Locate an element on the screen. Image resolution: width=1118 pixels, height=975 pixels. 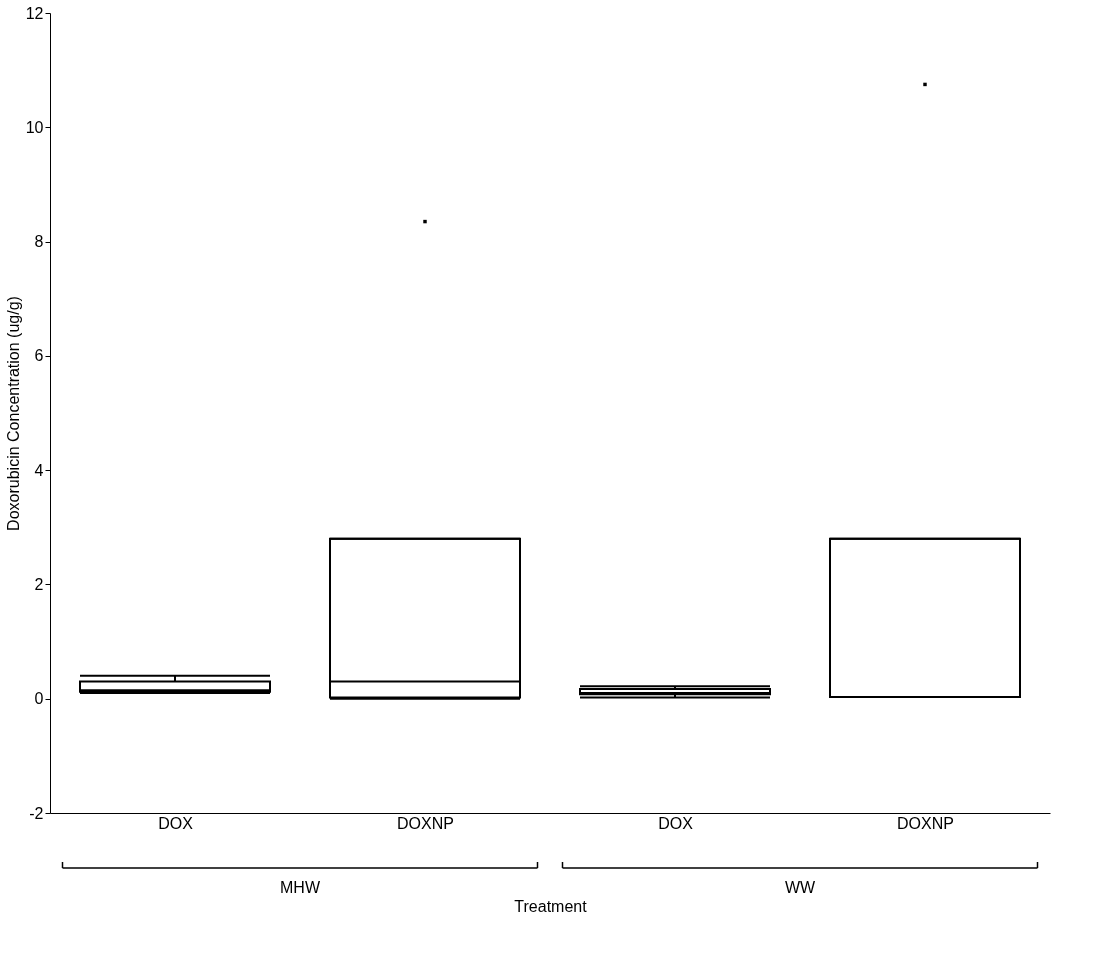
y-tick-label: 6 is located at coordinates (39, 356).